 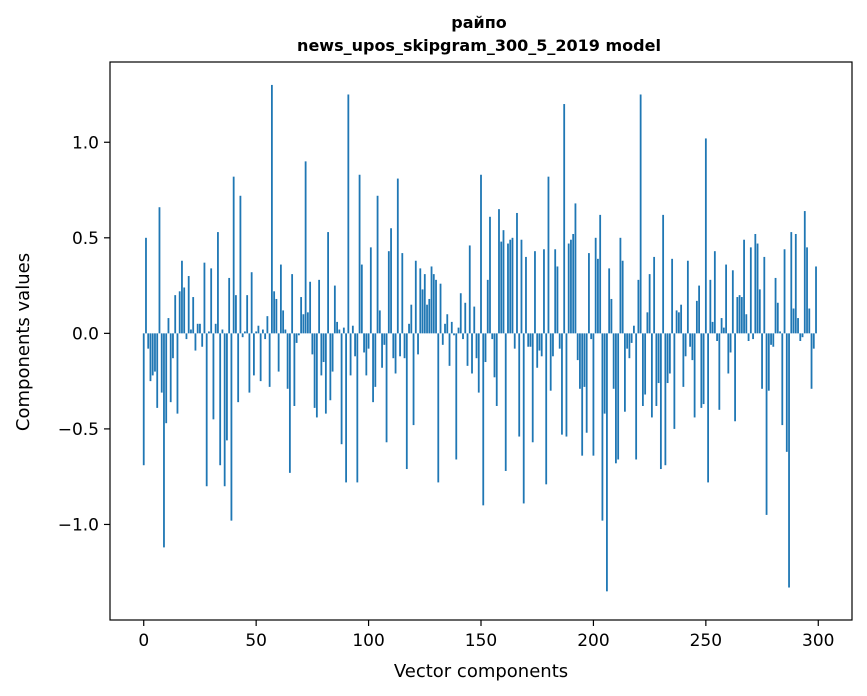 I want to click on x-tick-label: 250, so click(x=706, y=641).